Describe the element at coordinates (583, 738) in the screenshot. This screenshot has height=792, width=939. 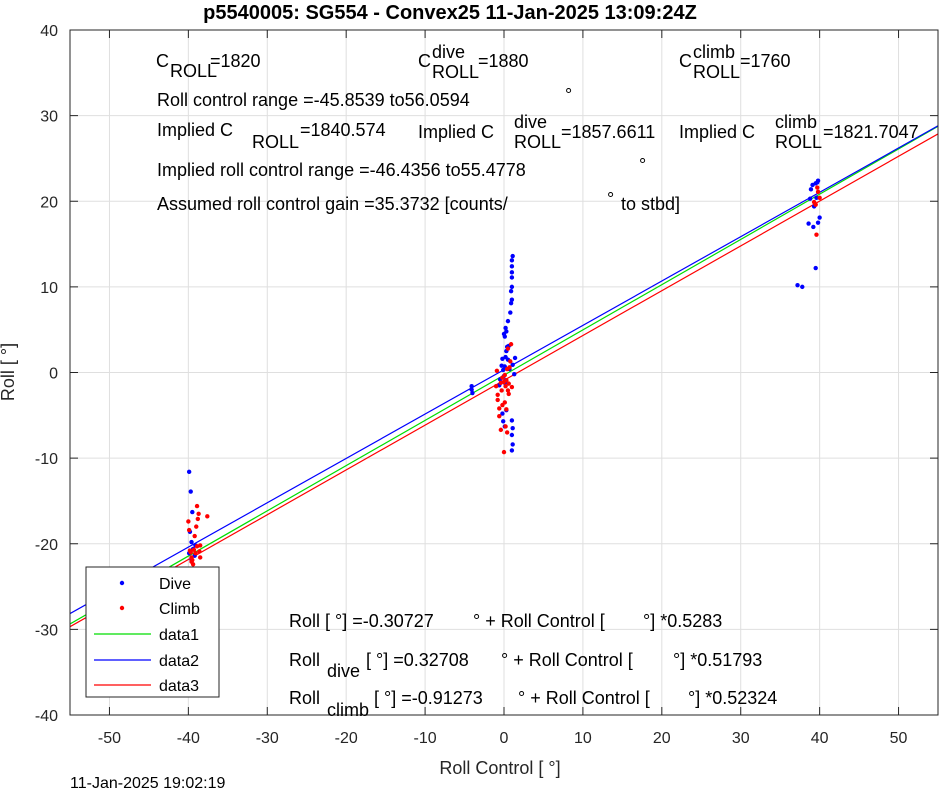
I see `x-tick-label: 10` at that location.